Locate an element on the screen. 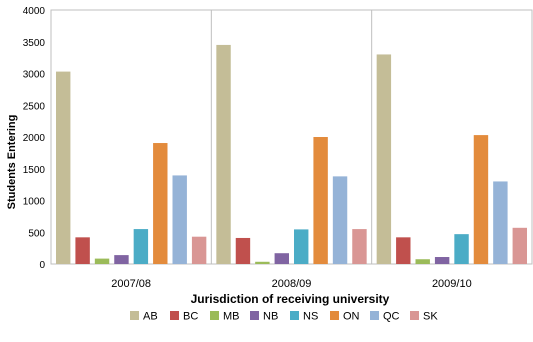 The height and width of the screenshot is (342, 533). legend-swatch-mb is located at coordinates (214, 315).